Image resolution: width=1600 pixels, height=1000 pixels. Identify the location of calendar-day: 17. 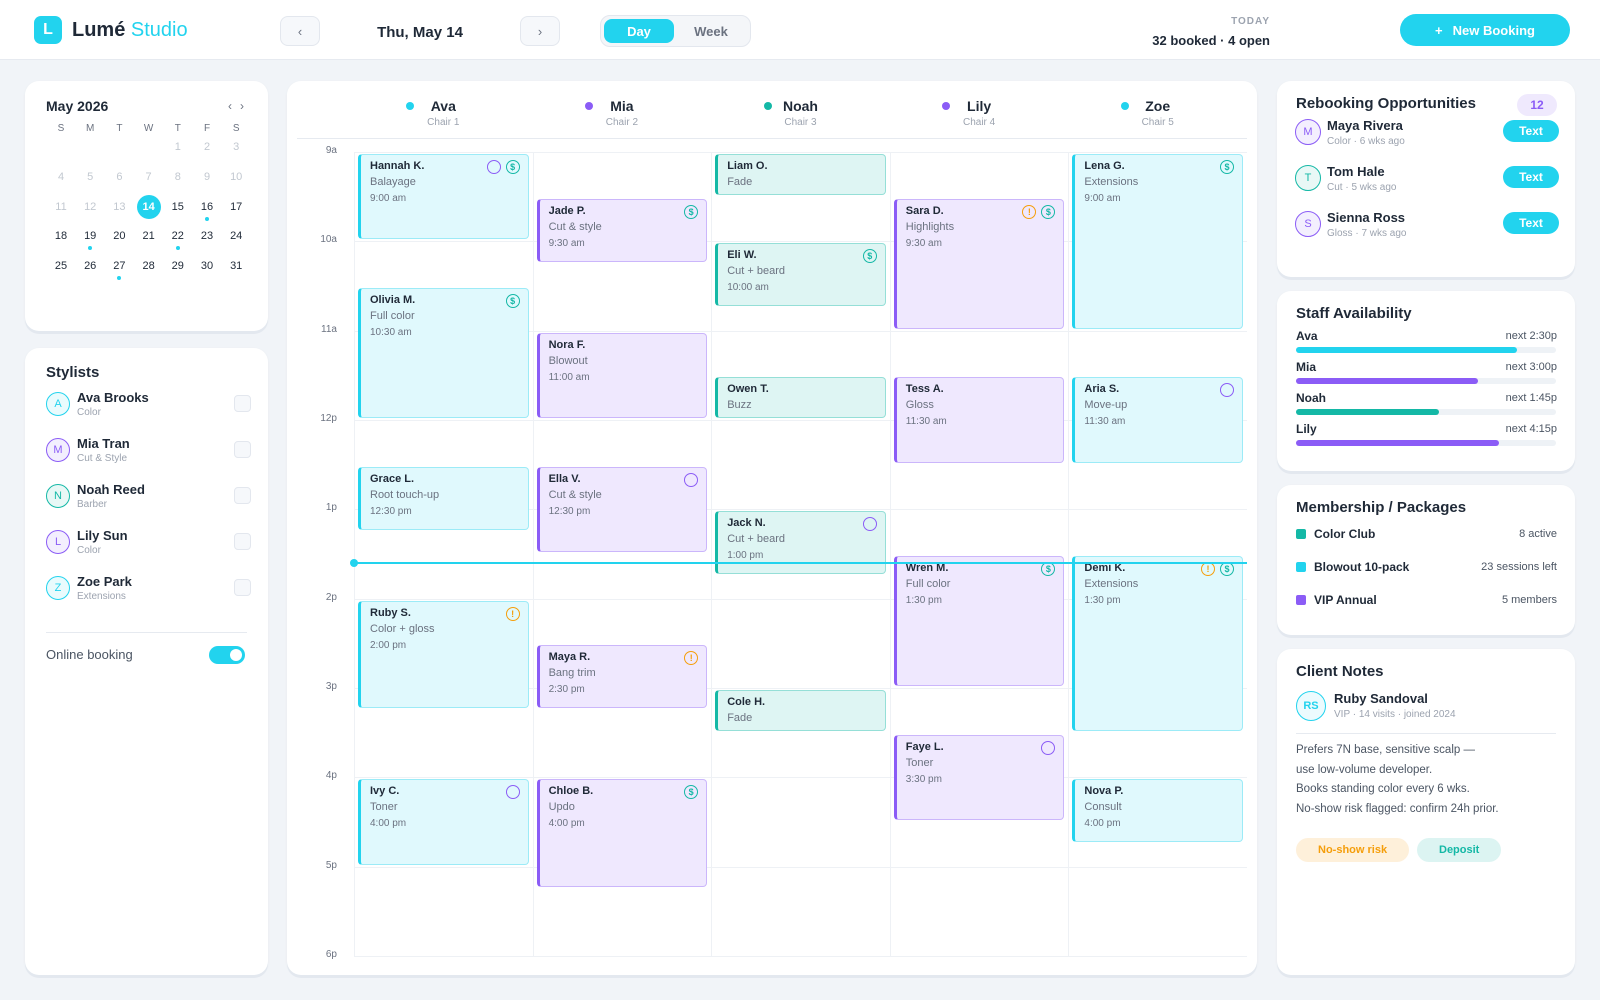
(236, 206).